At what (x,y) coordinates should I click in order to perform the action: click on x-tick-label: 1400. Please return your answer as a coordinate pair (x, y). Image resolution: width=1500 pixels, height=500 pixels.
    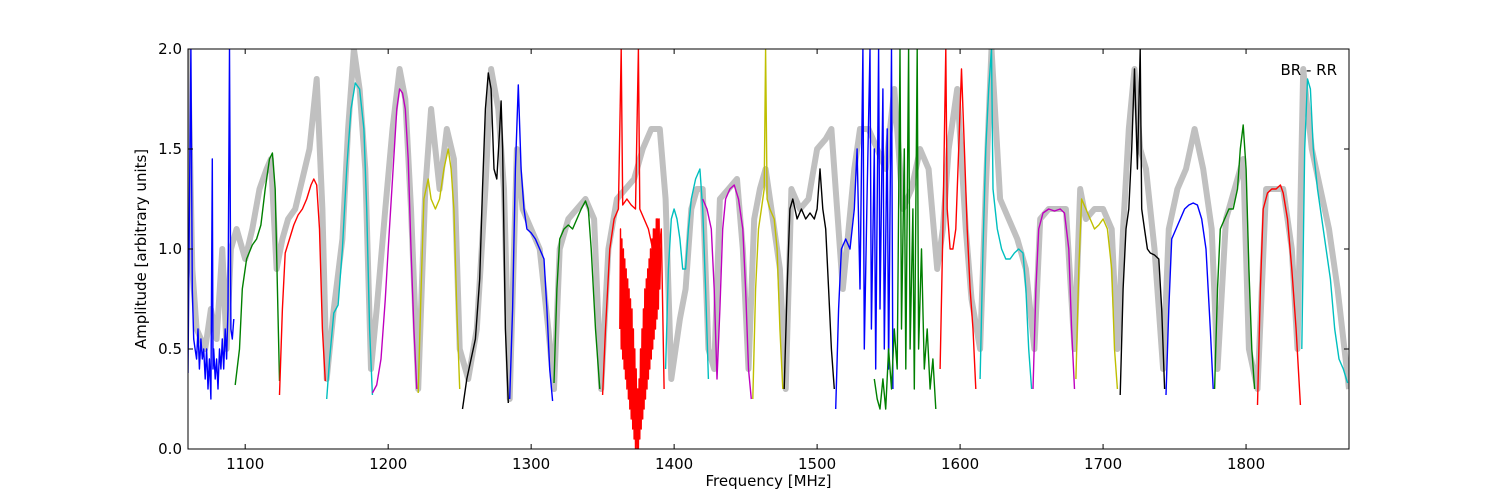
    Looking at the image, I should click on (674, 464).